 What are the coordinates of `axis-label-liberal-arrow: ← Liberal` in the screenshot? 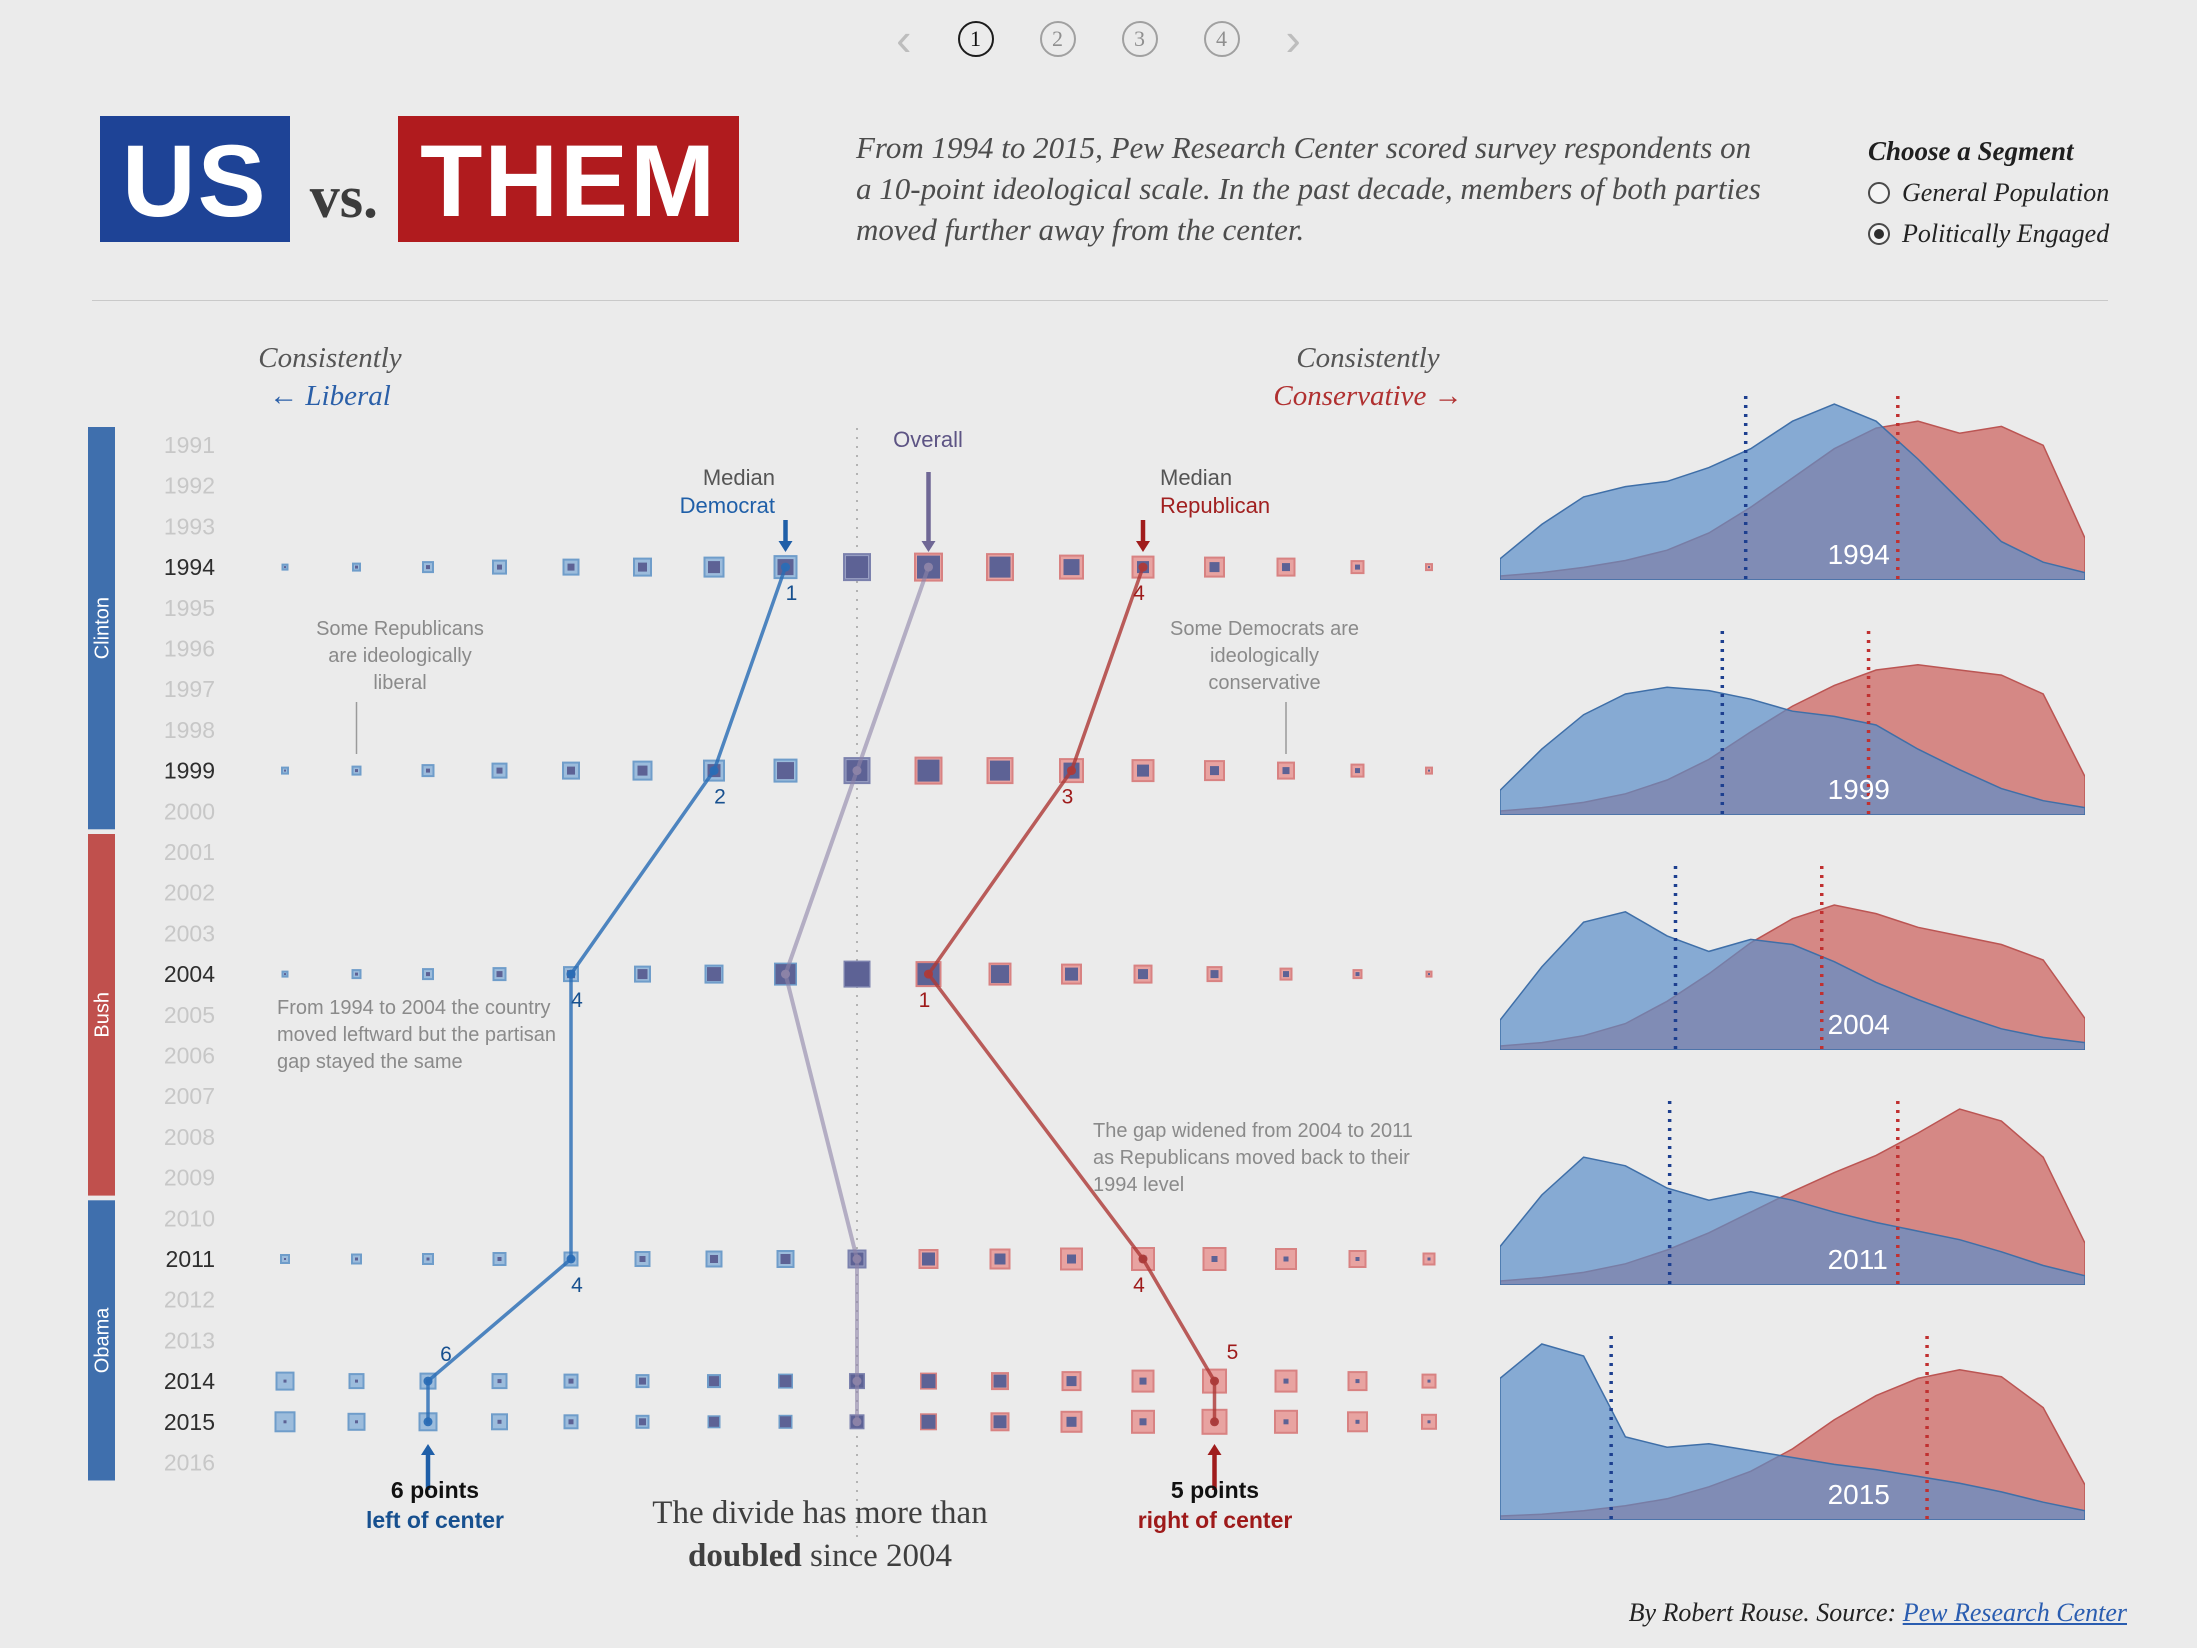 It's located at (330, 395).